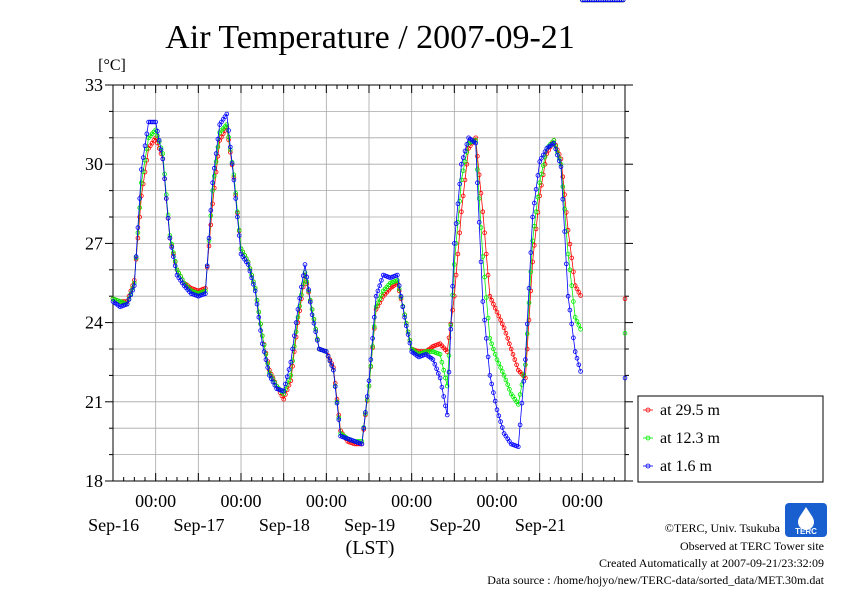  What do you see at coordinates (752, 546) in the screenshot?
I see `observed-text: Observed at TERC Tower site` at bounding box center [752, 546].